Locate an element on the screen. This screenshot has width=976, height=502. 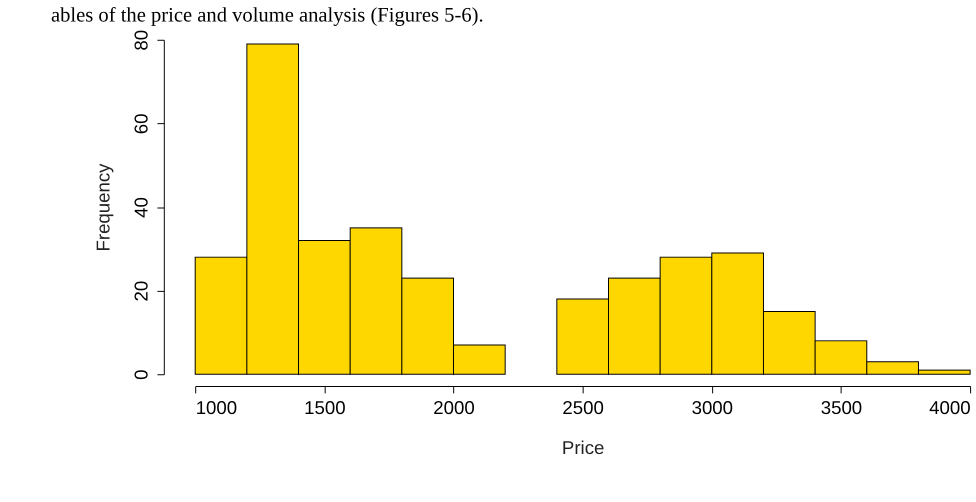
y-axis-title: Frequency is located at coordinates (103, 207).